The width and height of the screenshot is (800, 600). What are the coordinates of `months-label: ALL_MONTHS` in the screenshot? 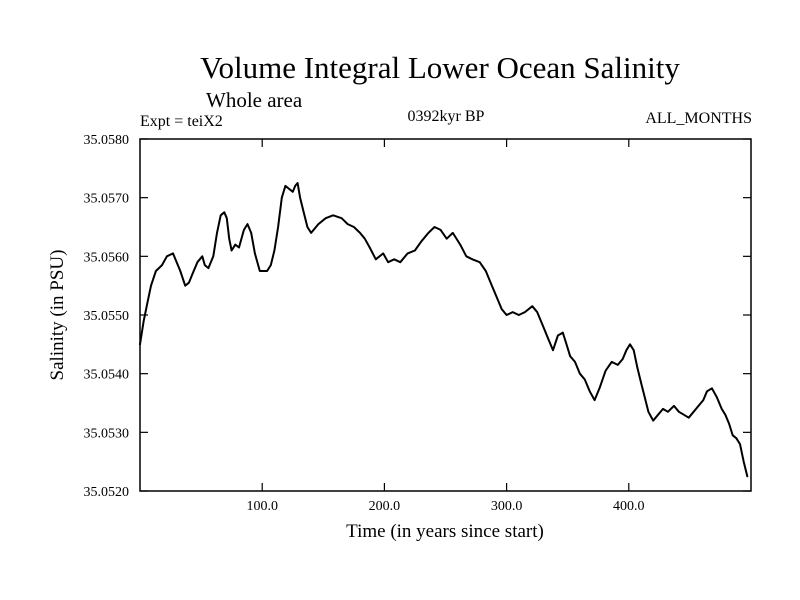 It's located at (698, 118).